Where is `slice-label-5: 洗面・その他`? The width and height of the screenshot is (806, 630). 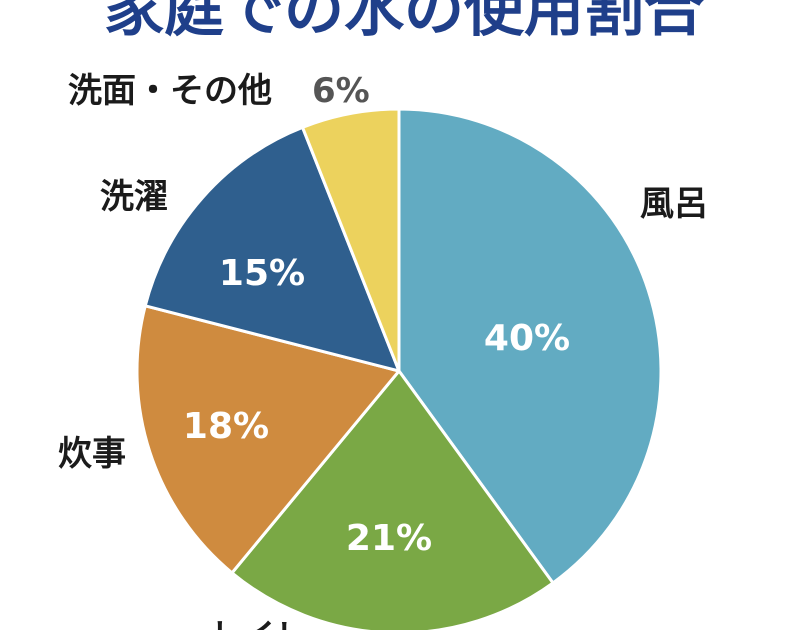
slice-label-5: 洗面・その他 is located at coordinates (170, 91).